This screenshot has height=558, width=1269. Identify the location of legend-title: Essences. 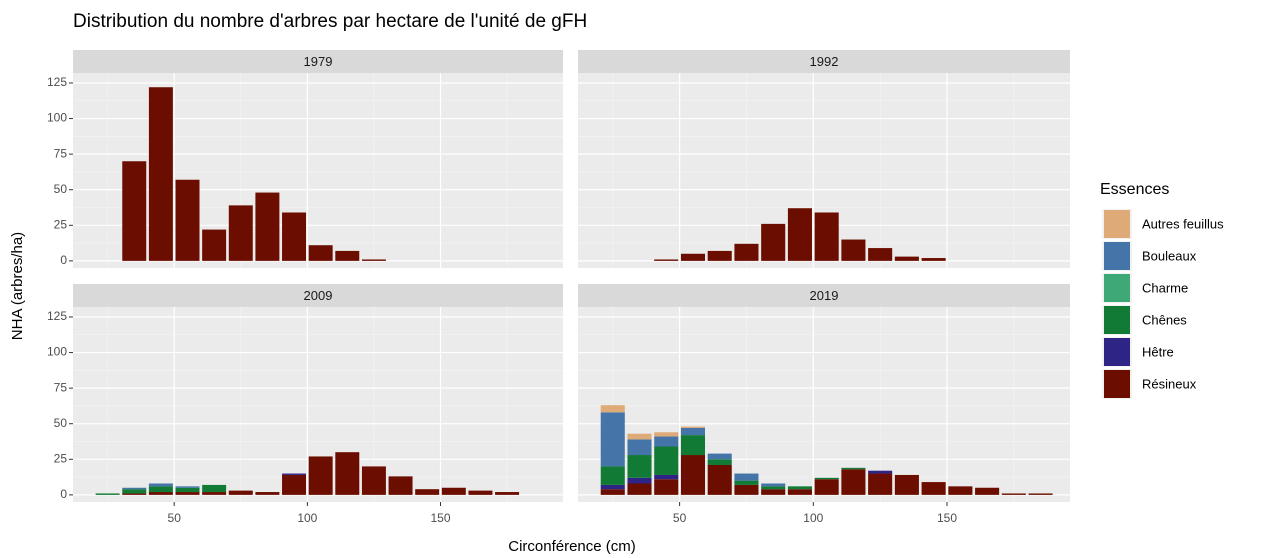
(1134, 189).